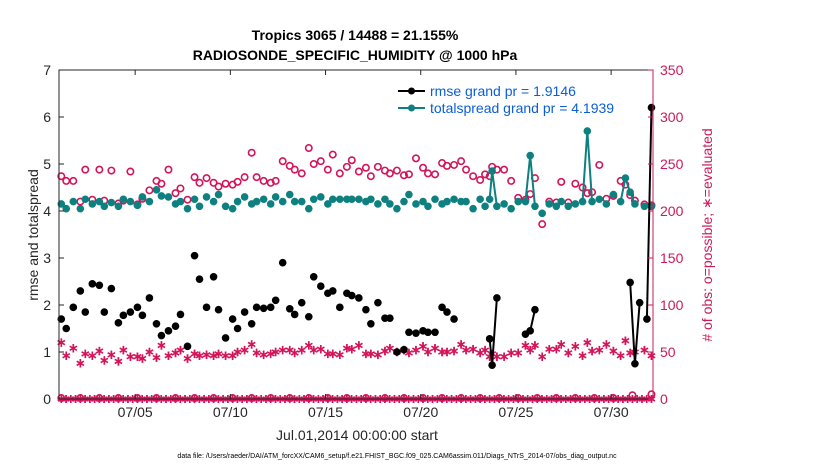 The image size is (830, 470). Describe the element at coordinates (672, 305) in the screenshot. I see `y2-tick-label: 100` at that location.